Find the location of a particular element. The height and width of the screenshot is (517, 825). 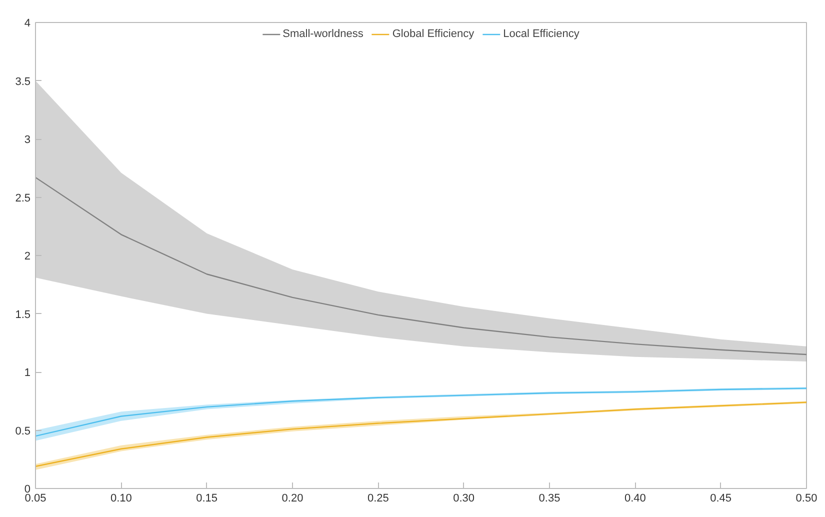

y-tick-label: 3.5 is located at coordinates (23, 82).